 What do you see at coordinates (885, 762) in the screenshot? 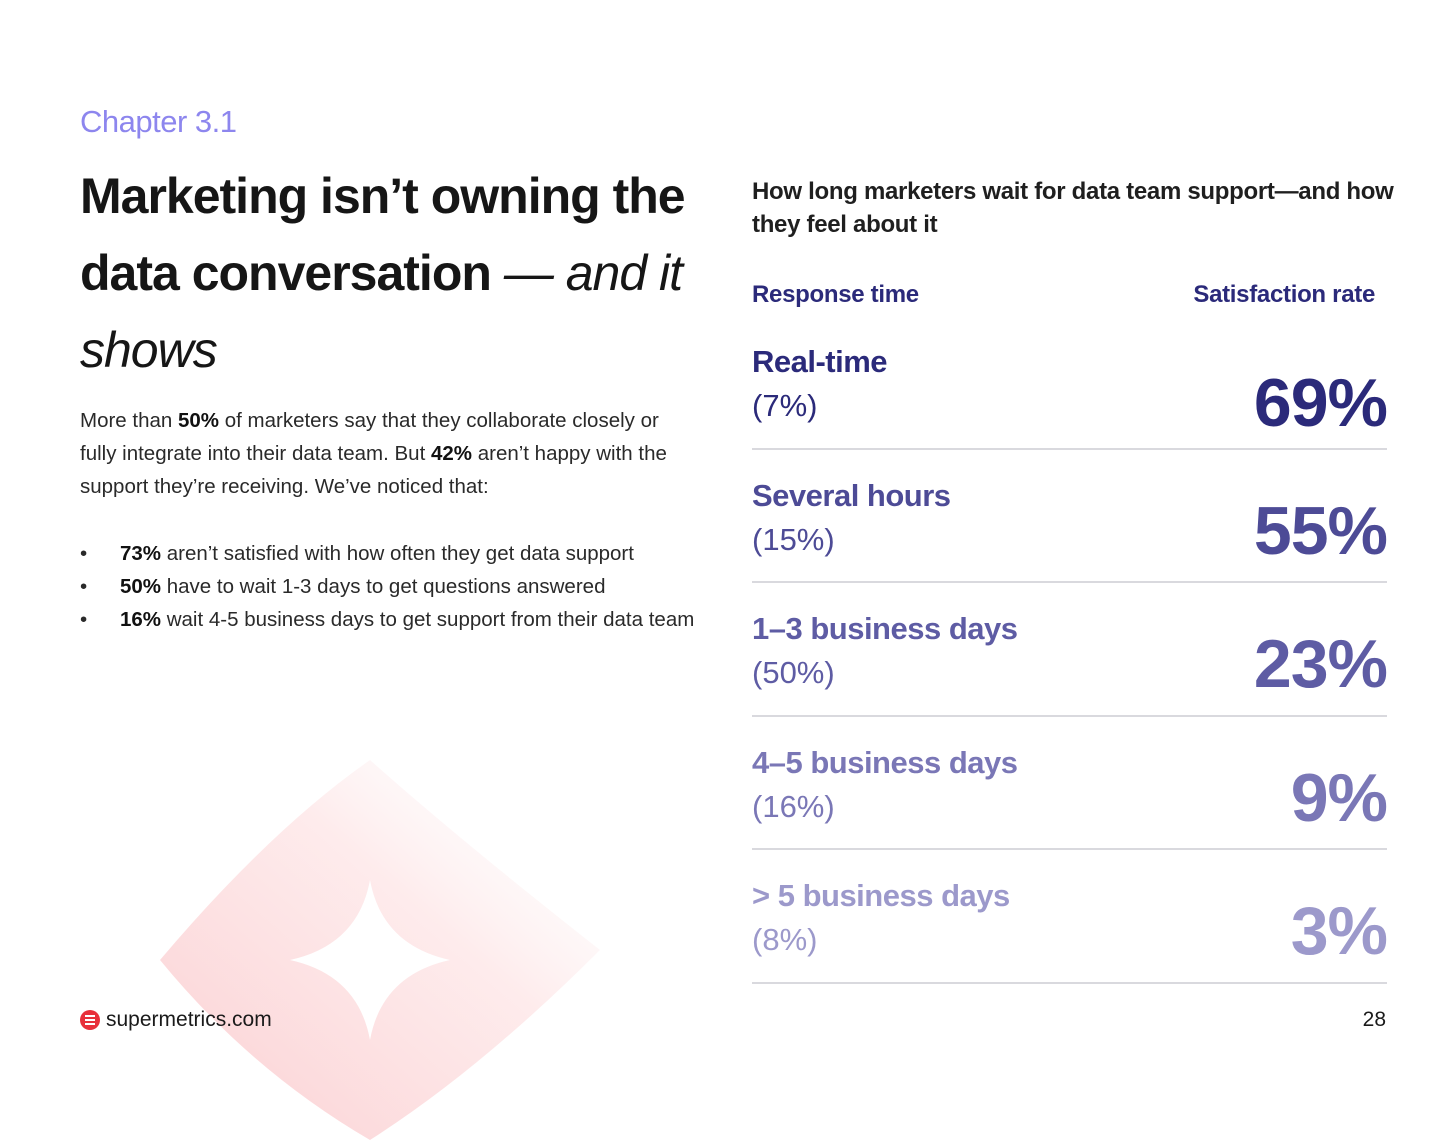
I see `response-time-label: 4–5 business days` at bounding box center [885, 762].